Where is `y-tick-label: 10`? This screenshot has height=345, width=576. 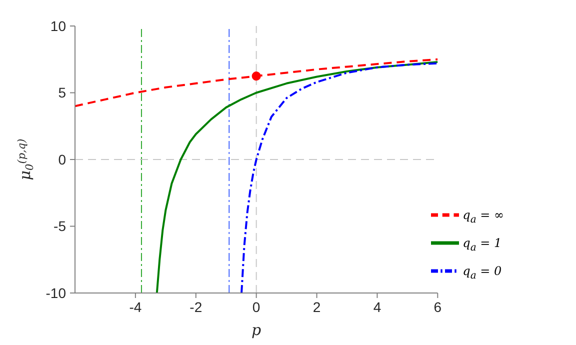 y-tick-label: 10 is located at coordinates (58, 26).